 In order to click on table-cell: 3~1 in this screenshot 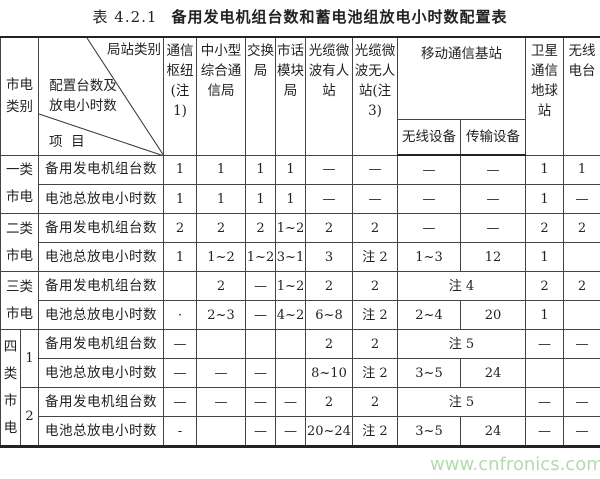, I will do `click(290, 257)`.